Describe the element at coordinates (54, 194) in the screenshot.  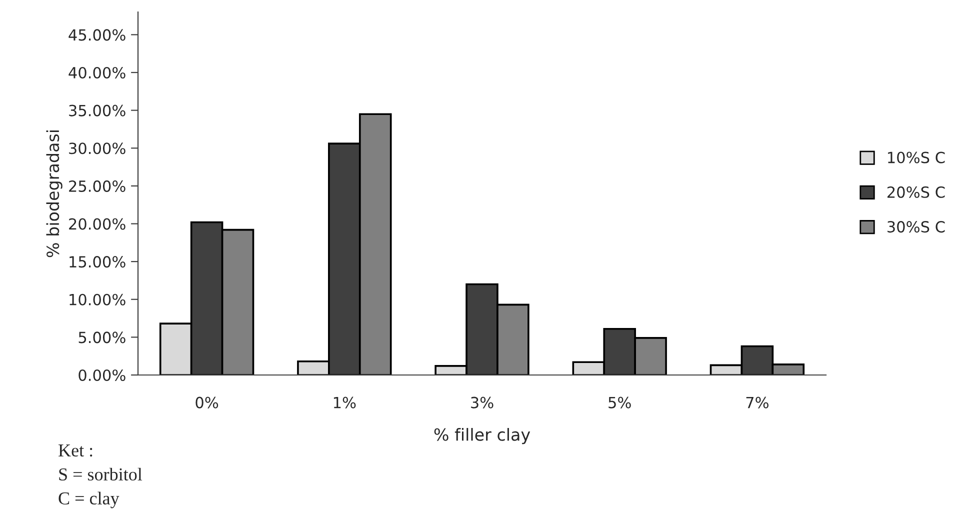
I see `y-axis-title: % biodegradasi` at that location.